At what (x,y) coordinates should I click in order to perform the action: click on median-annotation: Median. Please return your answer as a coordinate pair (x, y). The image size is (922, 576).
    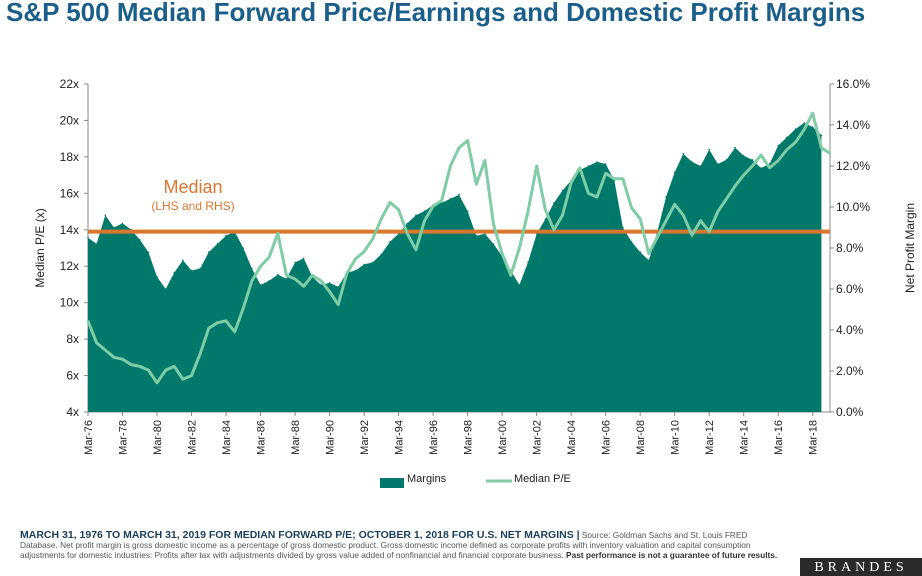
    Looking at the image, I should click on (192, 187).